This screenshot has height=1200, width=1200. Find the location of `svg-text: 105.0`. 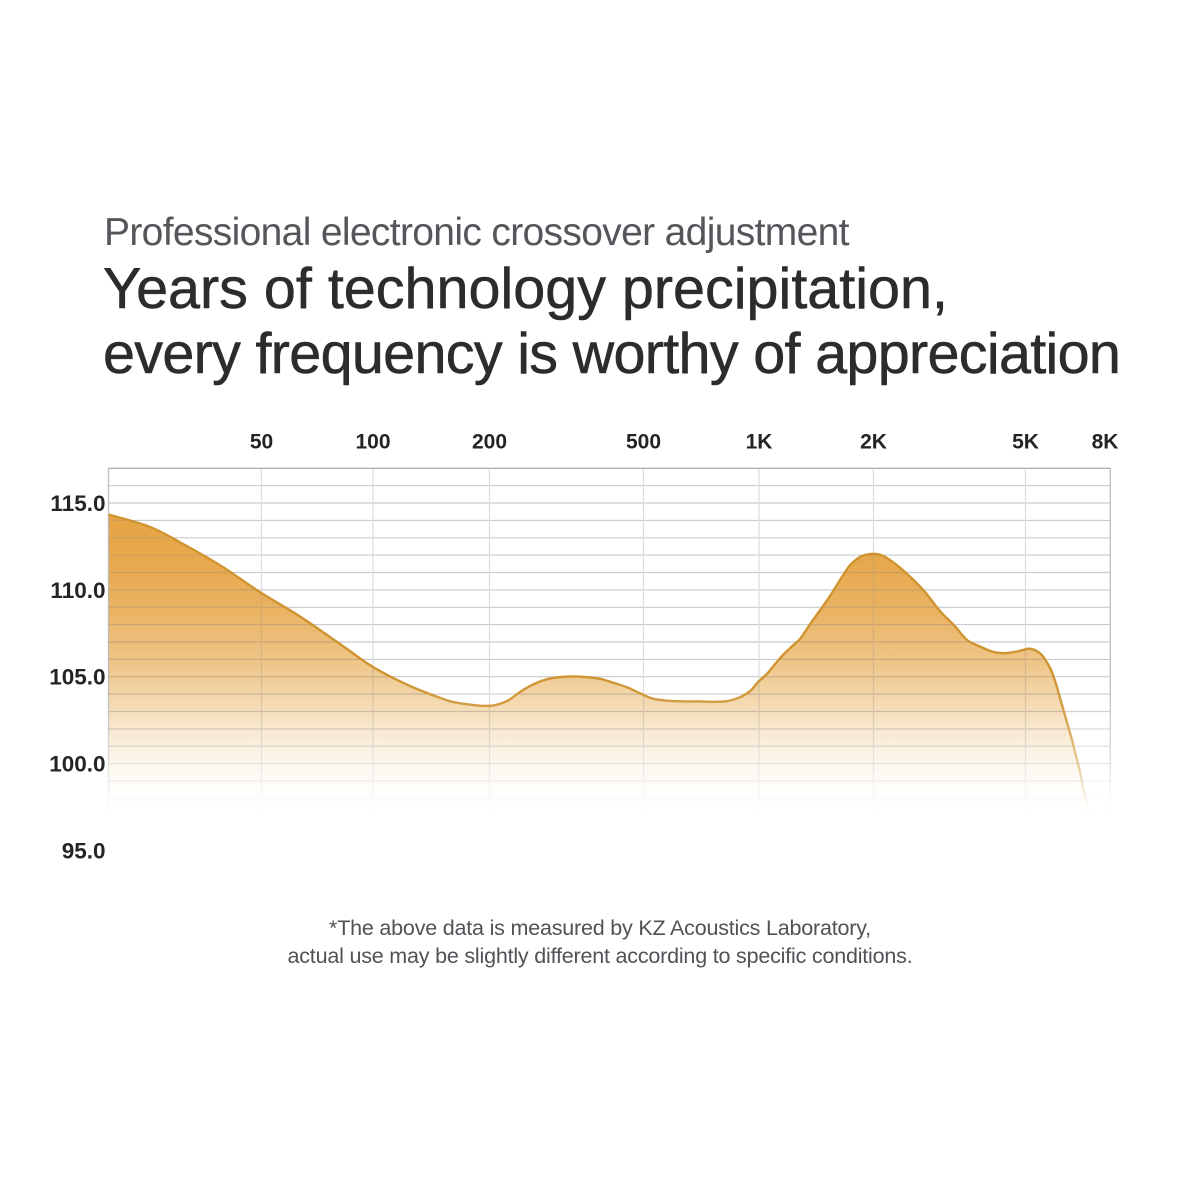

svg-text: 105.0 is located at coordinates (77, 677).